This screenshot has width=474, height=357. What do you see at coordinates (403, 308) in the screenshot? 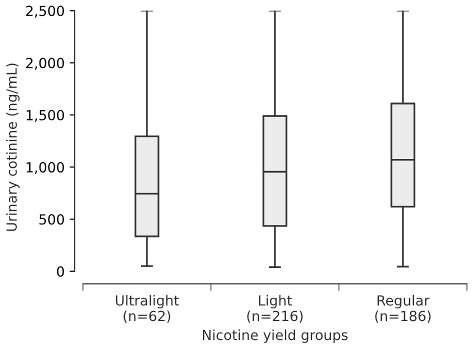
I see `x-tick-label: Regular (n=186)` at bounding box center [403, 308].